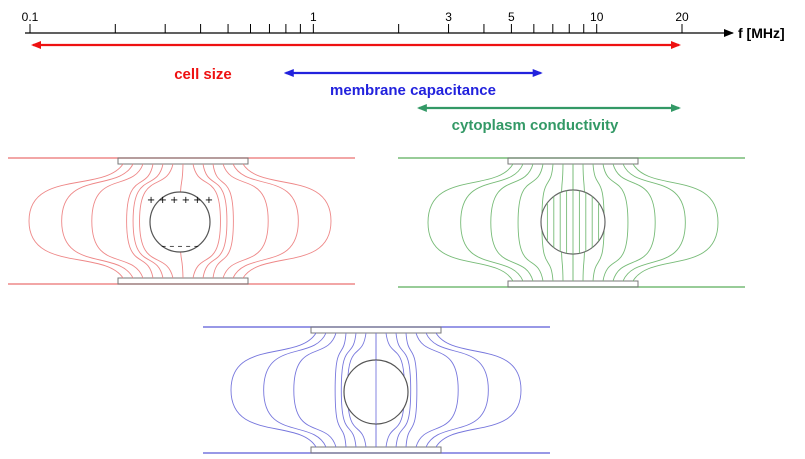 The width and height of the screenshot is (805, 459). Describe the element at coordinates (180, 246) in the screenshot. I see `negative-charges: – – – – –` at that location.